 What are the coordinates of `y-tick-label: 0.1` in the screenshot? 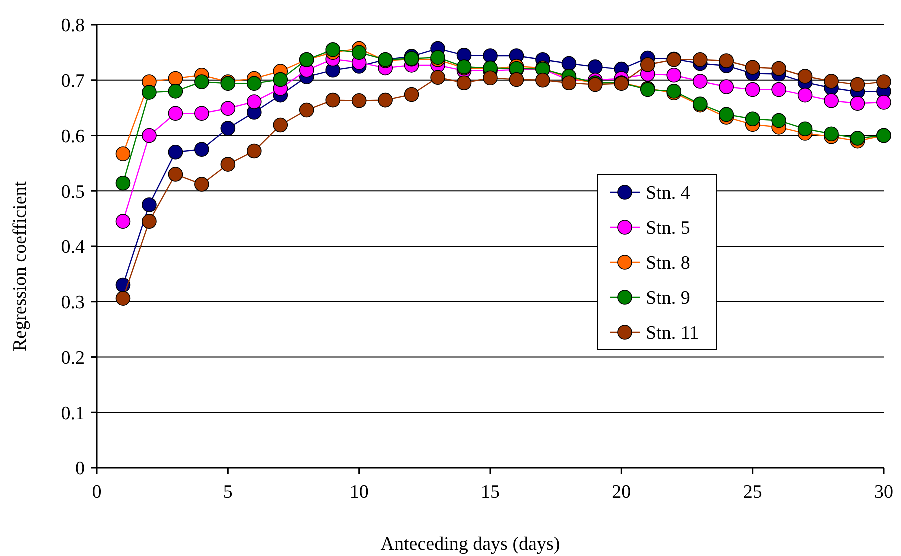 It's located at (73, 413).